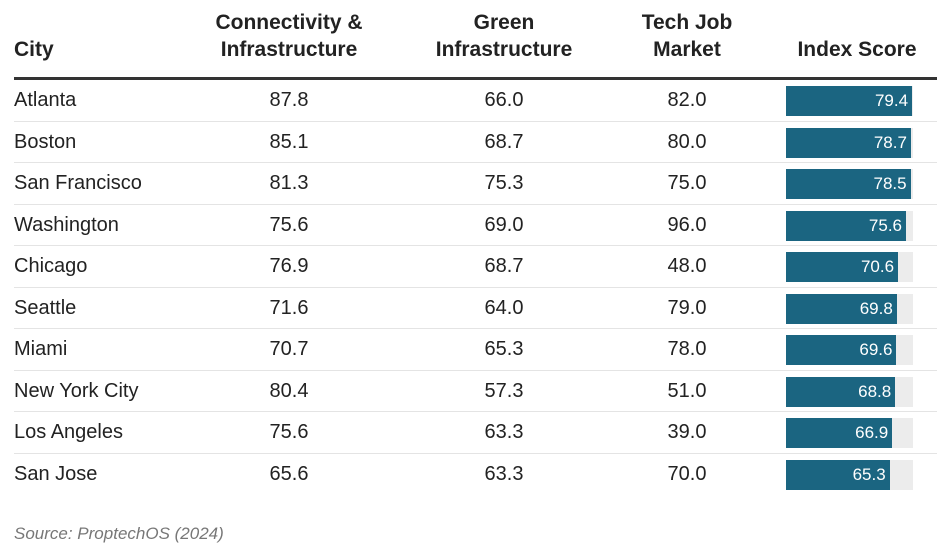 This screenshot has height=555, width=950. Describe the element at coordinates (289, 266) in the screenshot. I see `connectivity-value: 76.9` at that location.